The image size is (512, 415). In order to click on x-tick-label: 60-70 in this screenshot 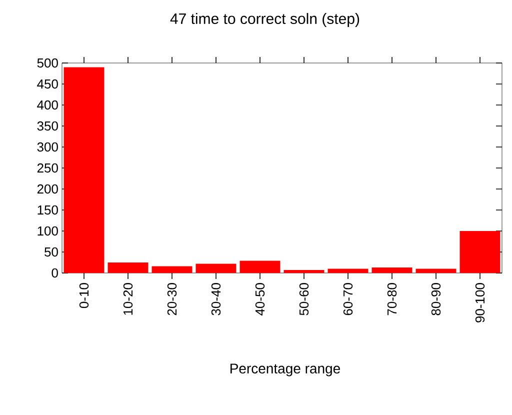, I will do `click(348, 299)`.